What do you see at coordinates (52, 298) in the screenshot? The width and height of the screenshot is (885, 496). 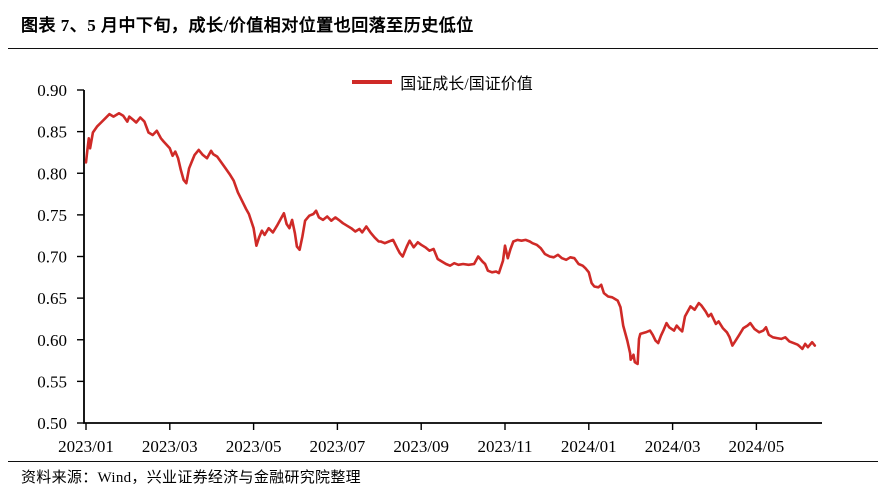 I see `y-axis-tick-label: 0.65` at bounding box center [52, 298].